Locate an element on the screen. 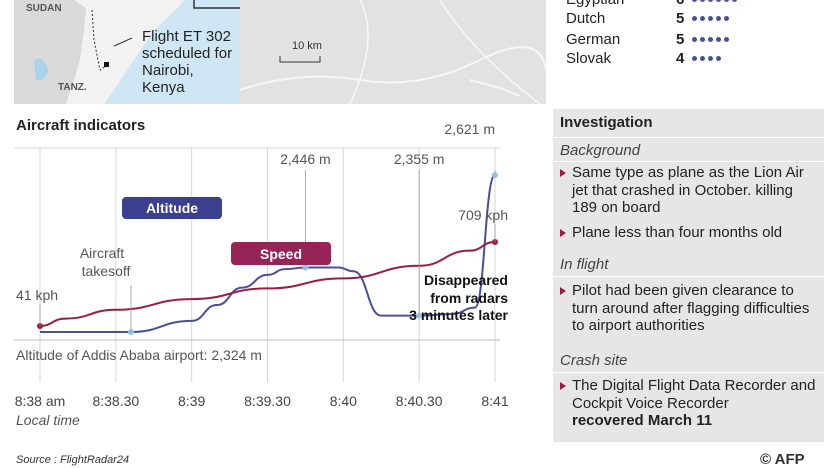  altitude-value-label: 2,621 m is located at coordinates (469, 129).